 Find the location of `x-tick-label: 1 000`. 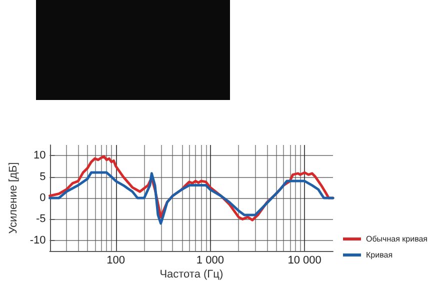

x-tick-label: 1 000 is located at coordinates (210, 260).